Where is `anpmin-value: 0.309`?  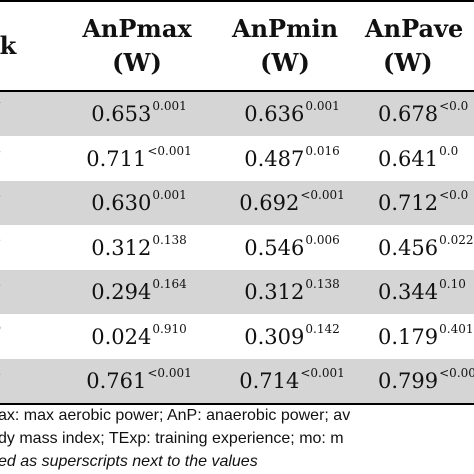 anpmin-value: 0.309 is located at coordinates (274, 336).